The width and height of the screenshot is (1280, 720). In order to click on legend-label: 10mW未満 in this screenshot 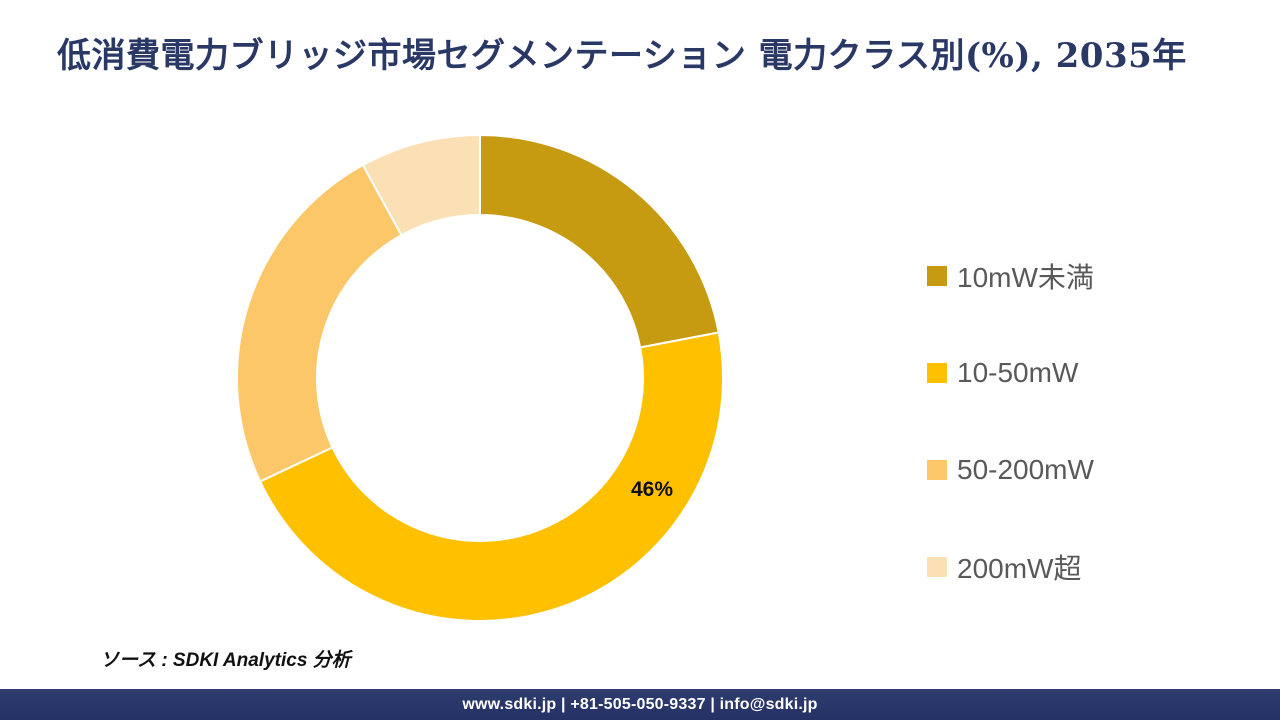, I will do `click(1025, 277)`.